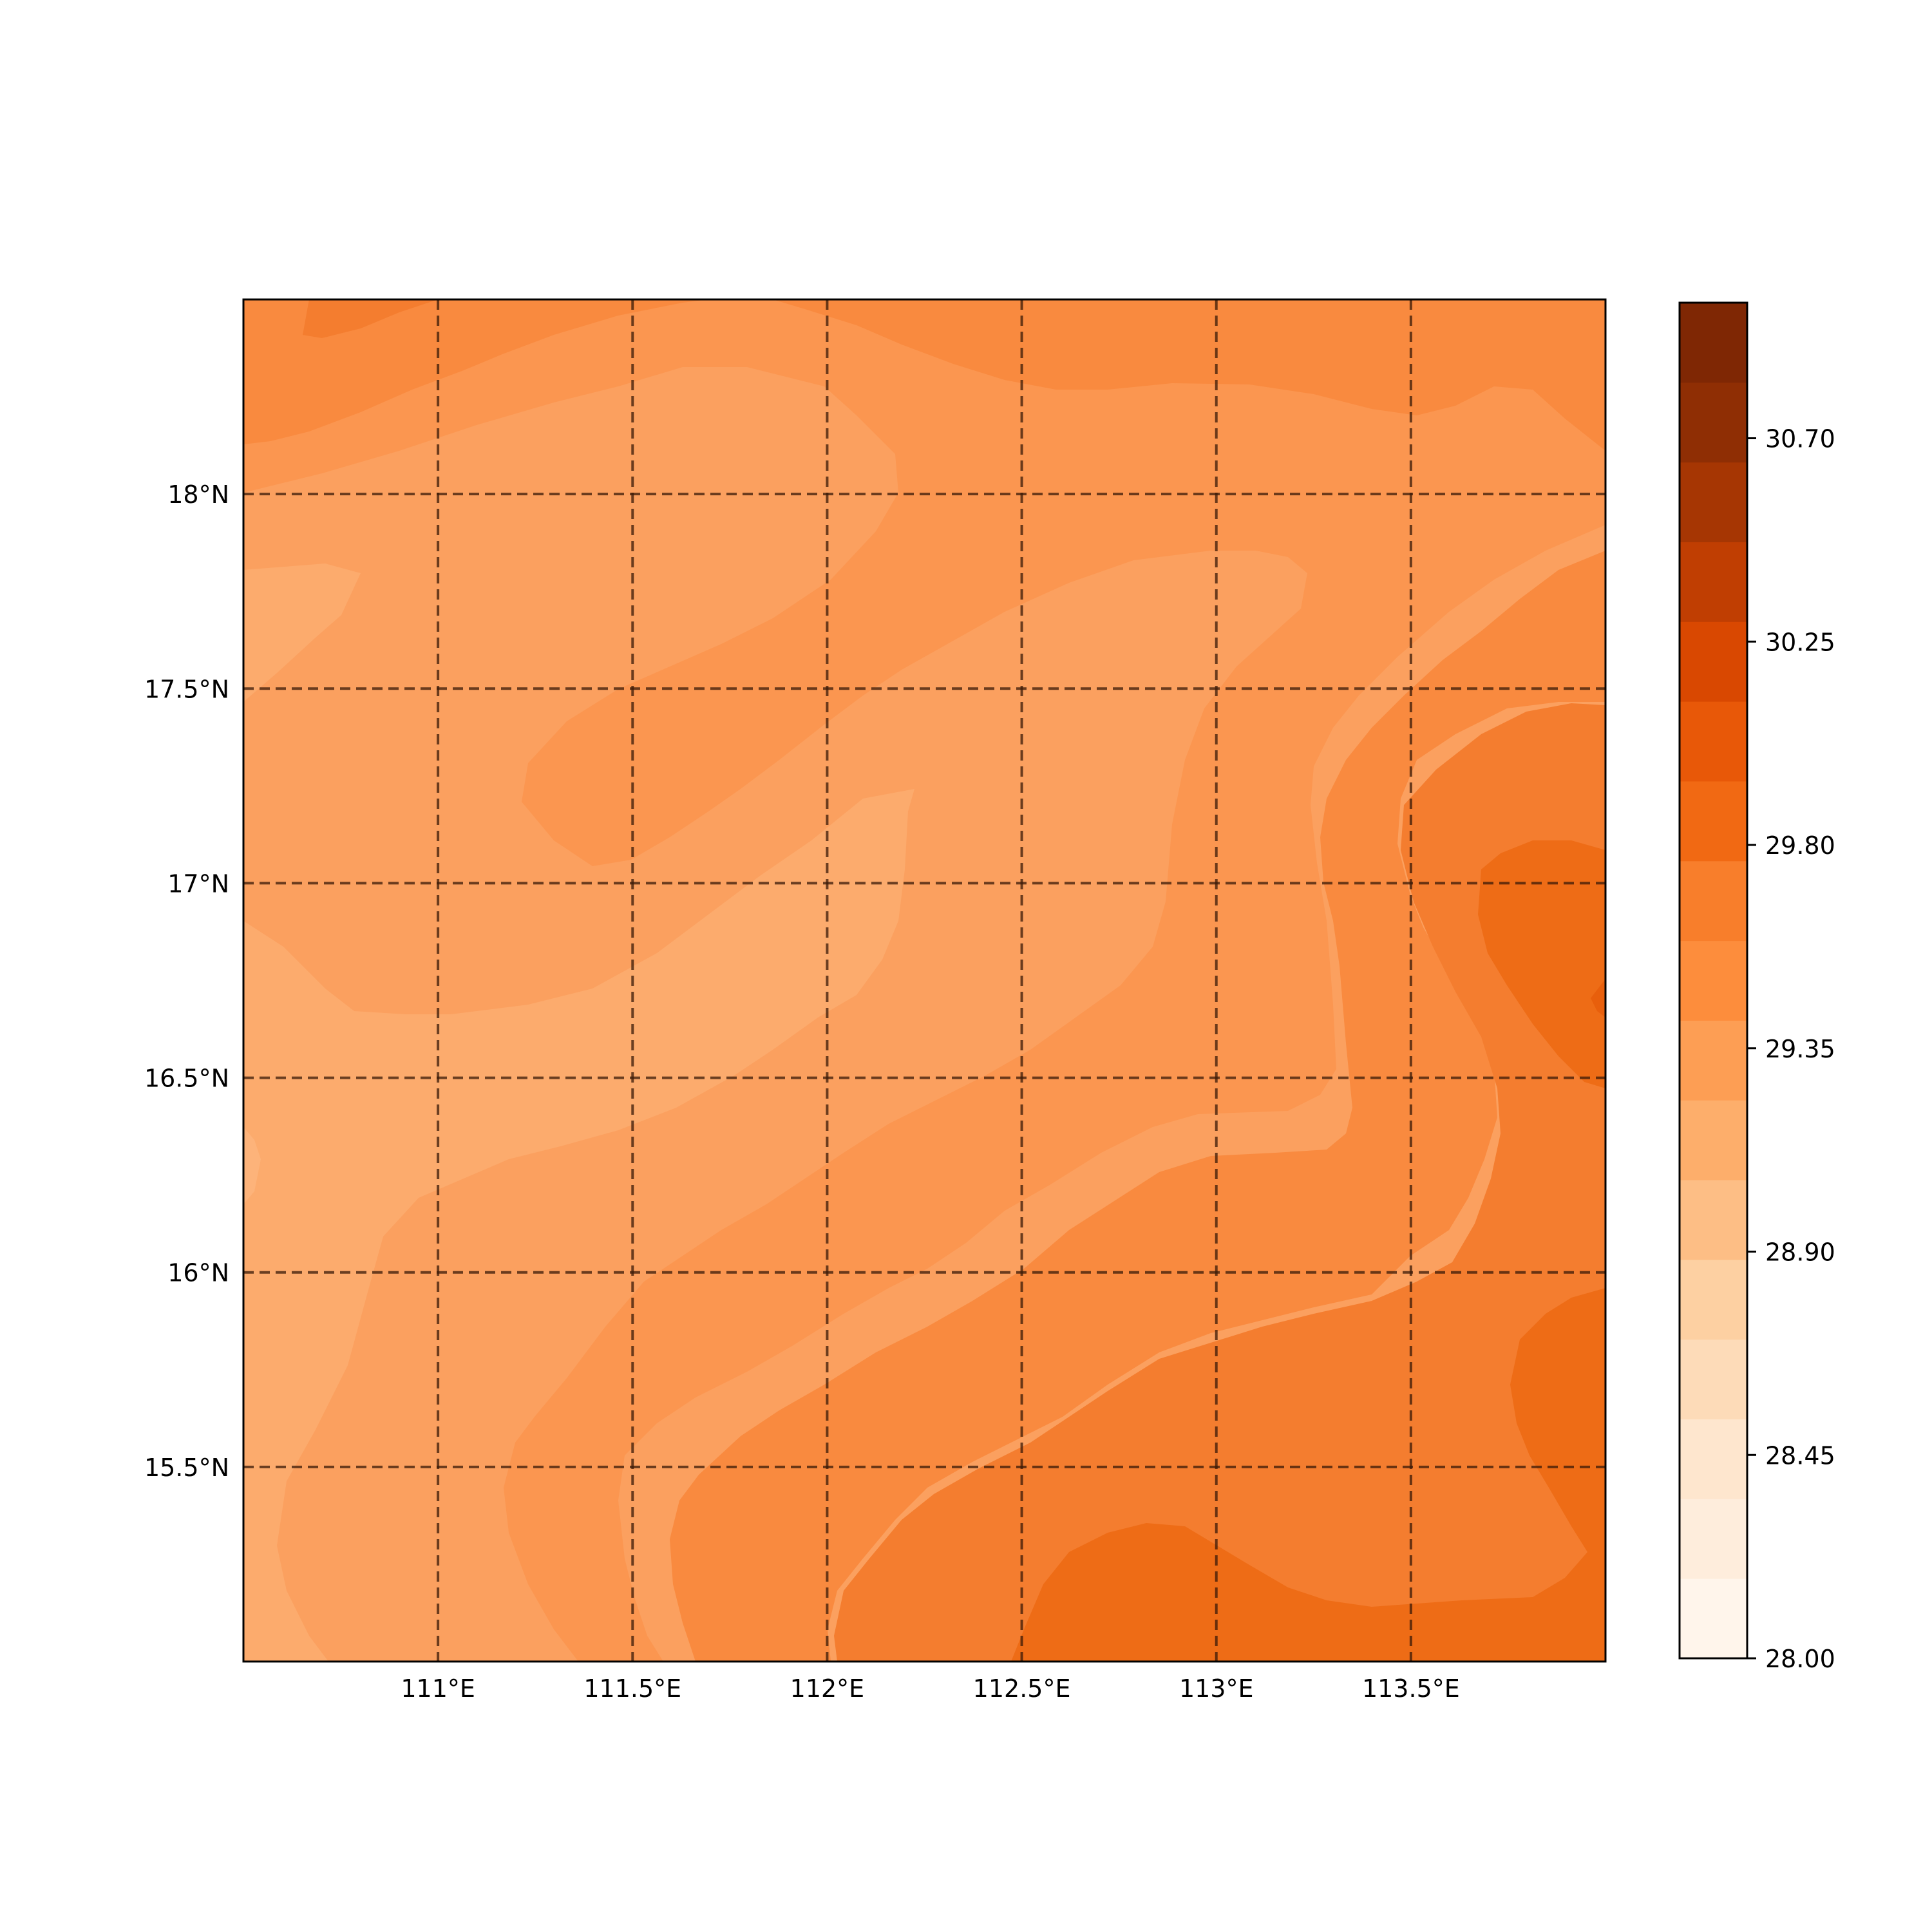 The width and height of the screenshot is (1932, 1932). I want to click on longitude-tick-label: 113°E, so click(1217, 1688).